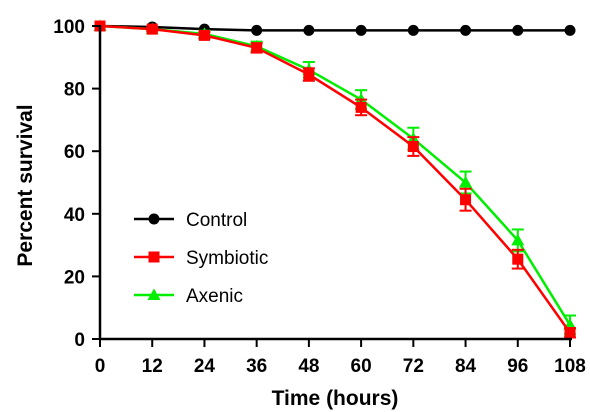  What do you see at coordinates (335, 398) in the screenshot?
I see `x-axis-title: Time (hours)` at bounding box center [335, 398].